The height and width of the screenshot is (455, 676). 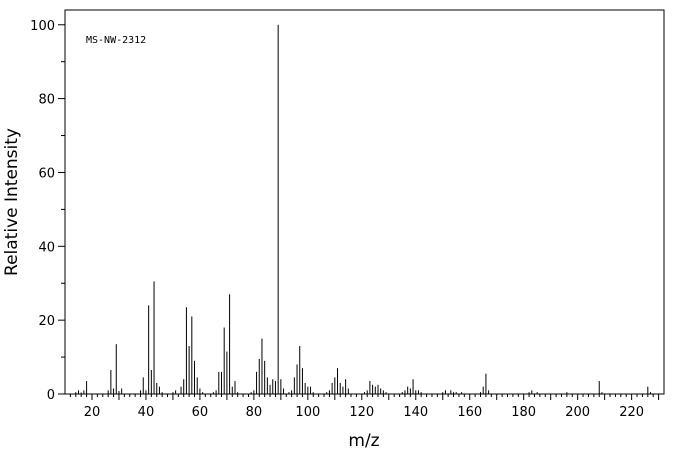 I want to click on y-tick-label-40: 40, so click(x=46, y=247).